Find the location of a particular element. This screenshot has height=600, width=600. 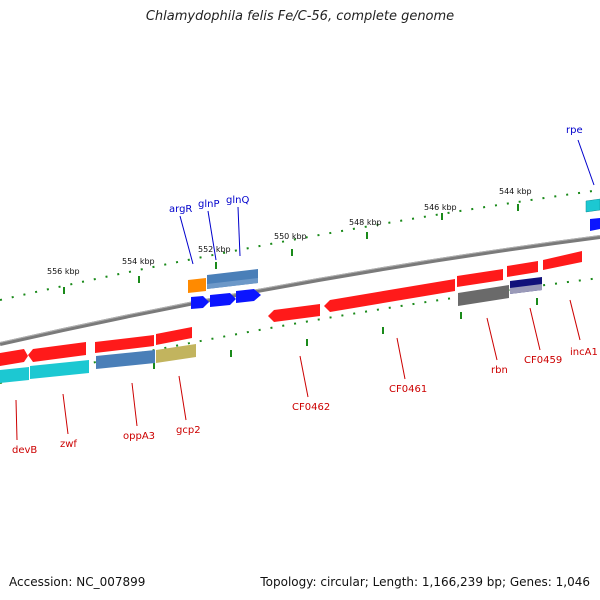

gene-label-rbn: rbn is located at coordinates (499, 370).